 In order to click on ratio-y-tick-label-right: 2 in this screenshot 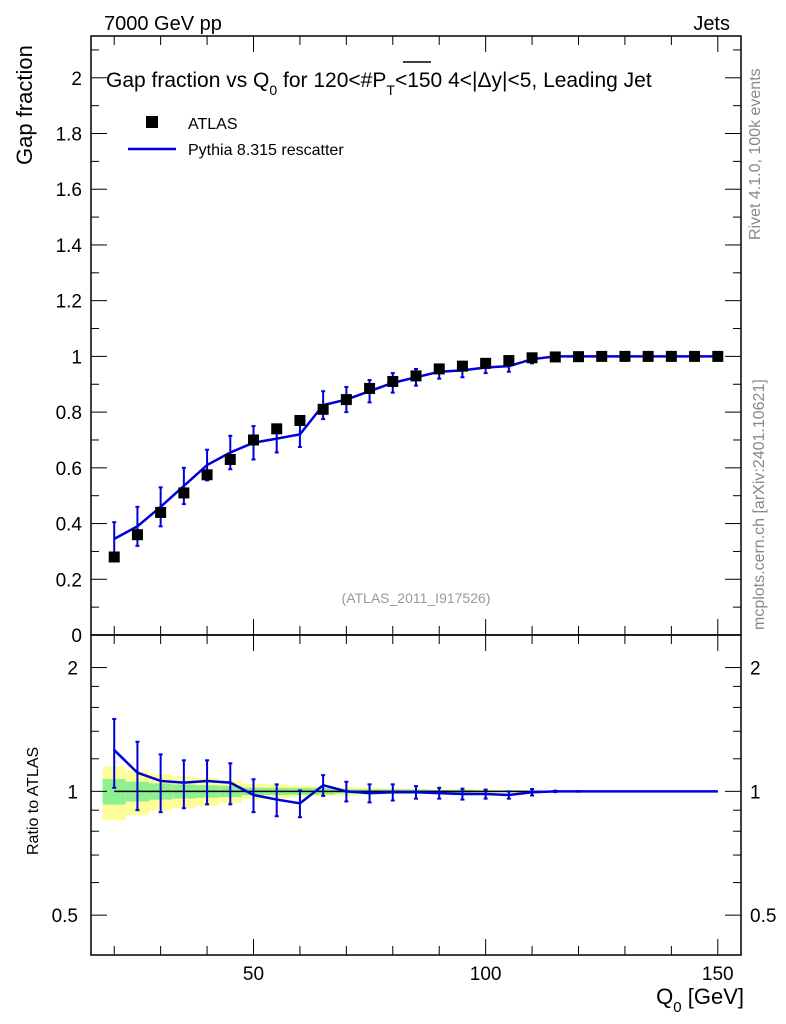, I will do `click(755, 669)`.